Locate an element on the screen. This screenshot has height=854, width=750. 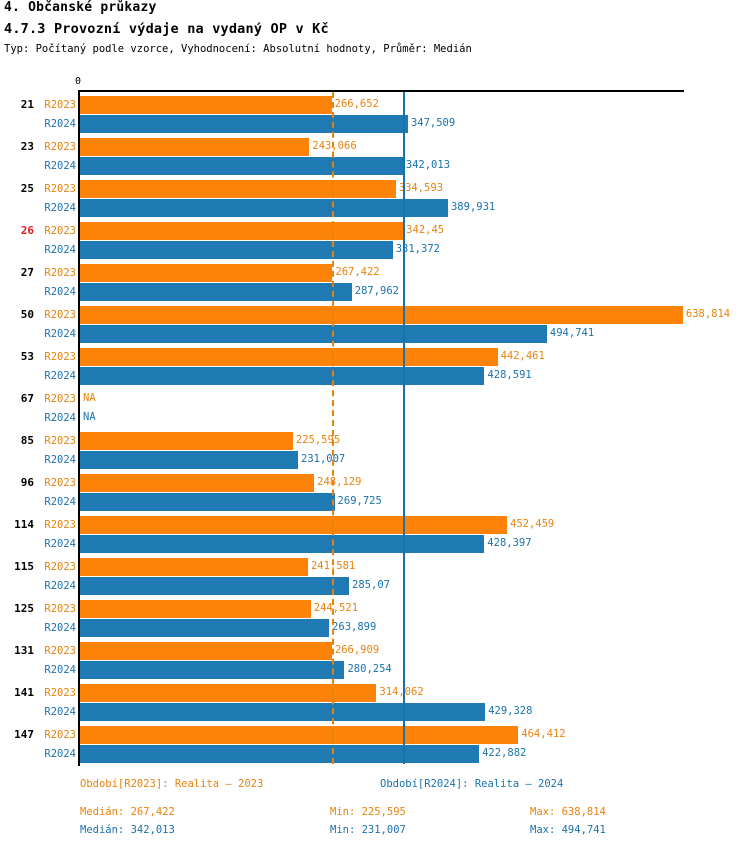
bar-group: 147 R2023 464,412 R2024 422,882 is located at coordinates (375, 745).